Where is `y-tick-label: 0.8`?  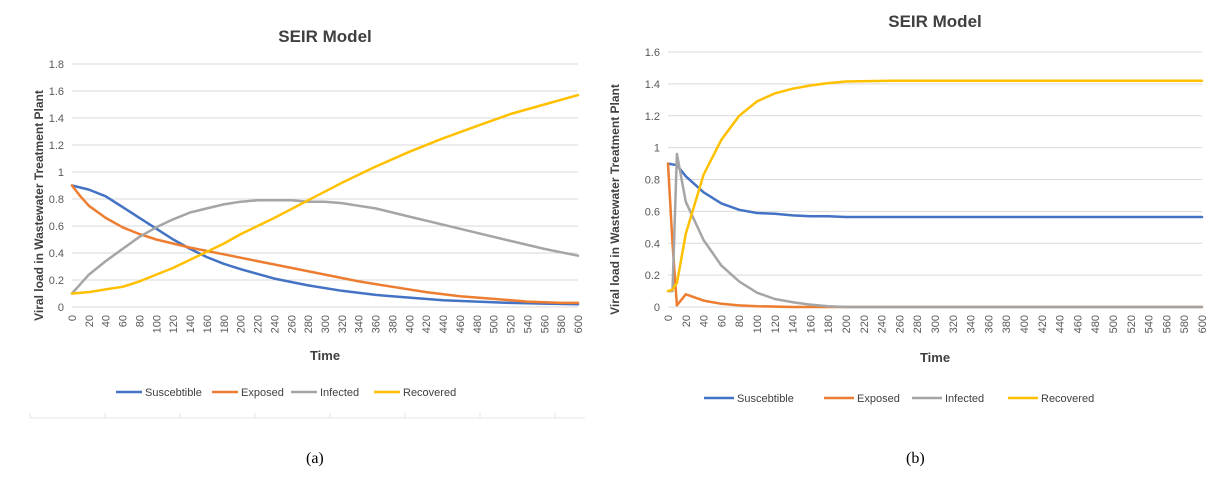 y-tick-label: 0.8 is located at coordinates (56, 200).